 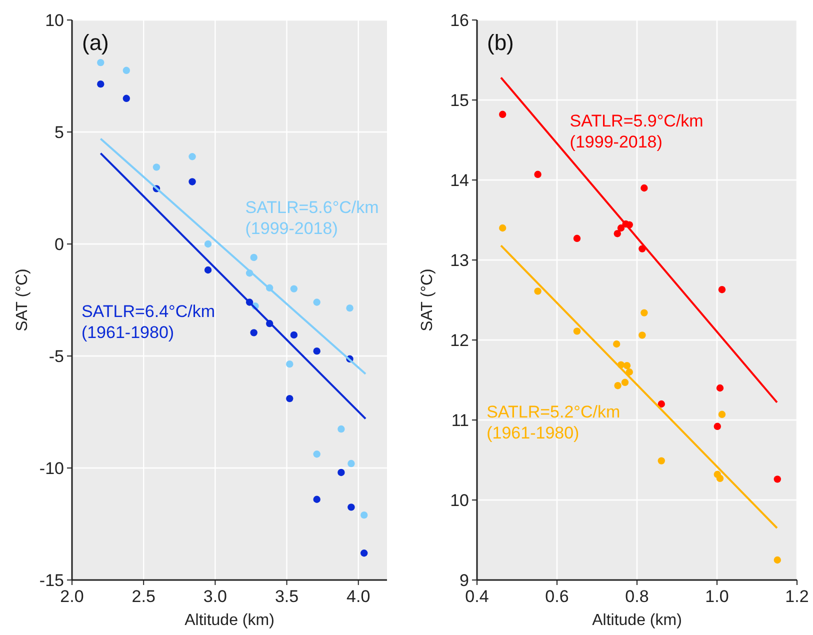 I want to click on y-tick-label: 11, so click(x=460, y=420).